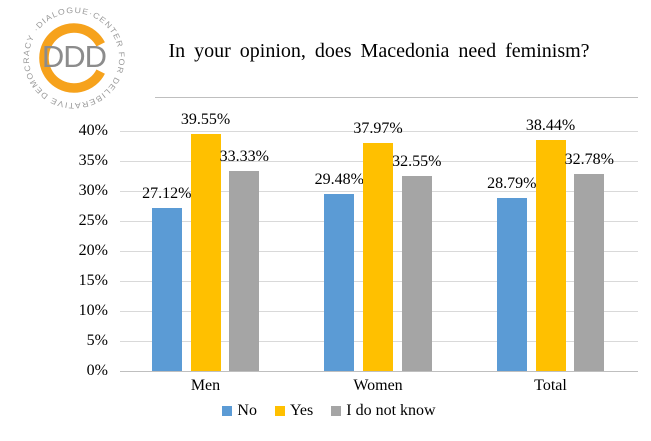 The width and height of the screenshot is (651, 441). Describe the element at coordinates (167, 194) in the screenshot. I see `value-label: 27.12%` at that location.